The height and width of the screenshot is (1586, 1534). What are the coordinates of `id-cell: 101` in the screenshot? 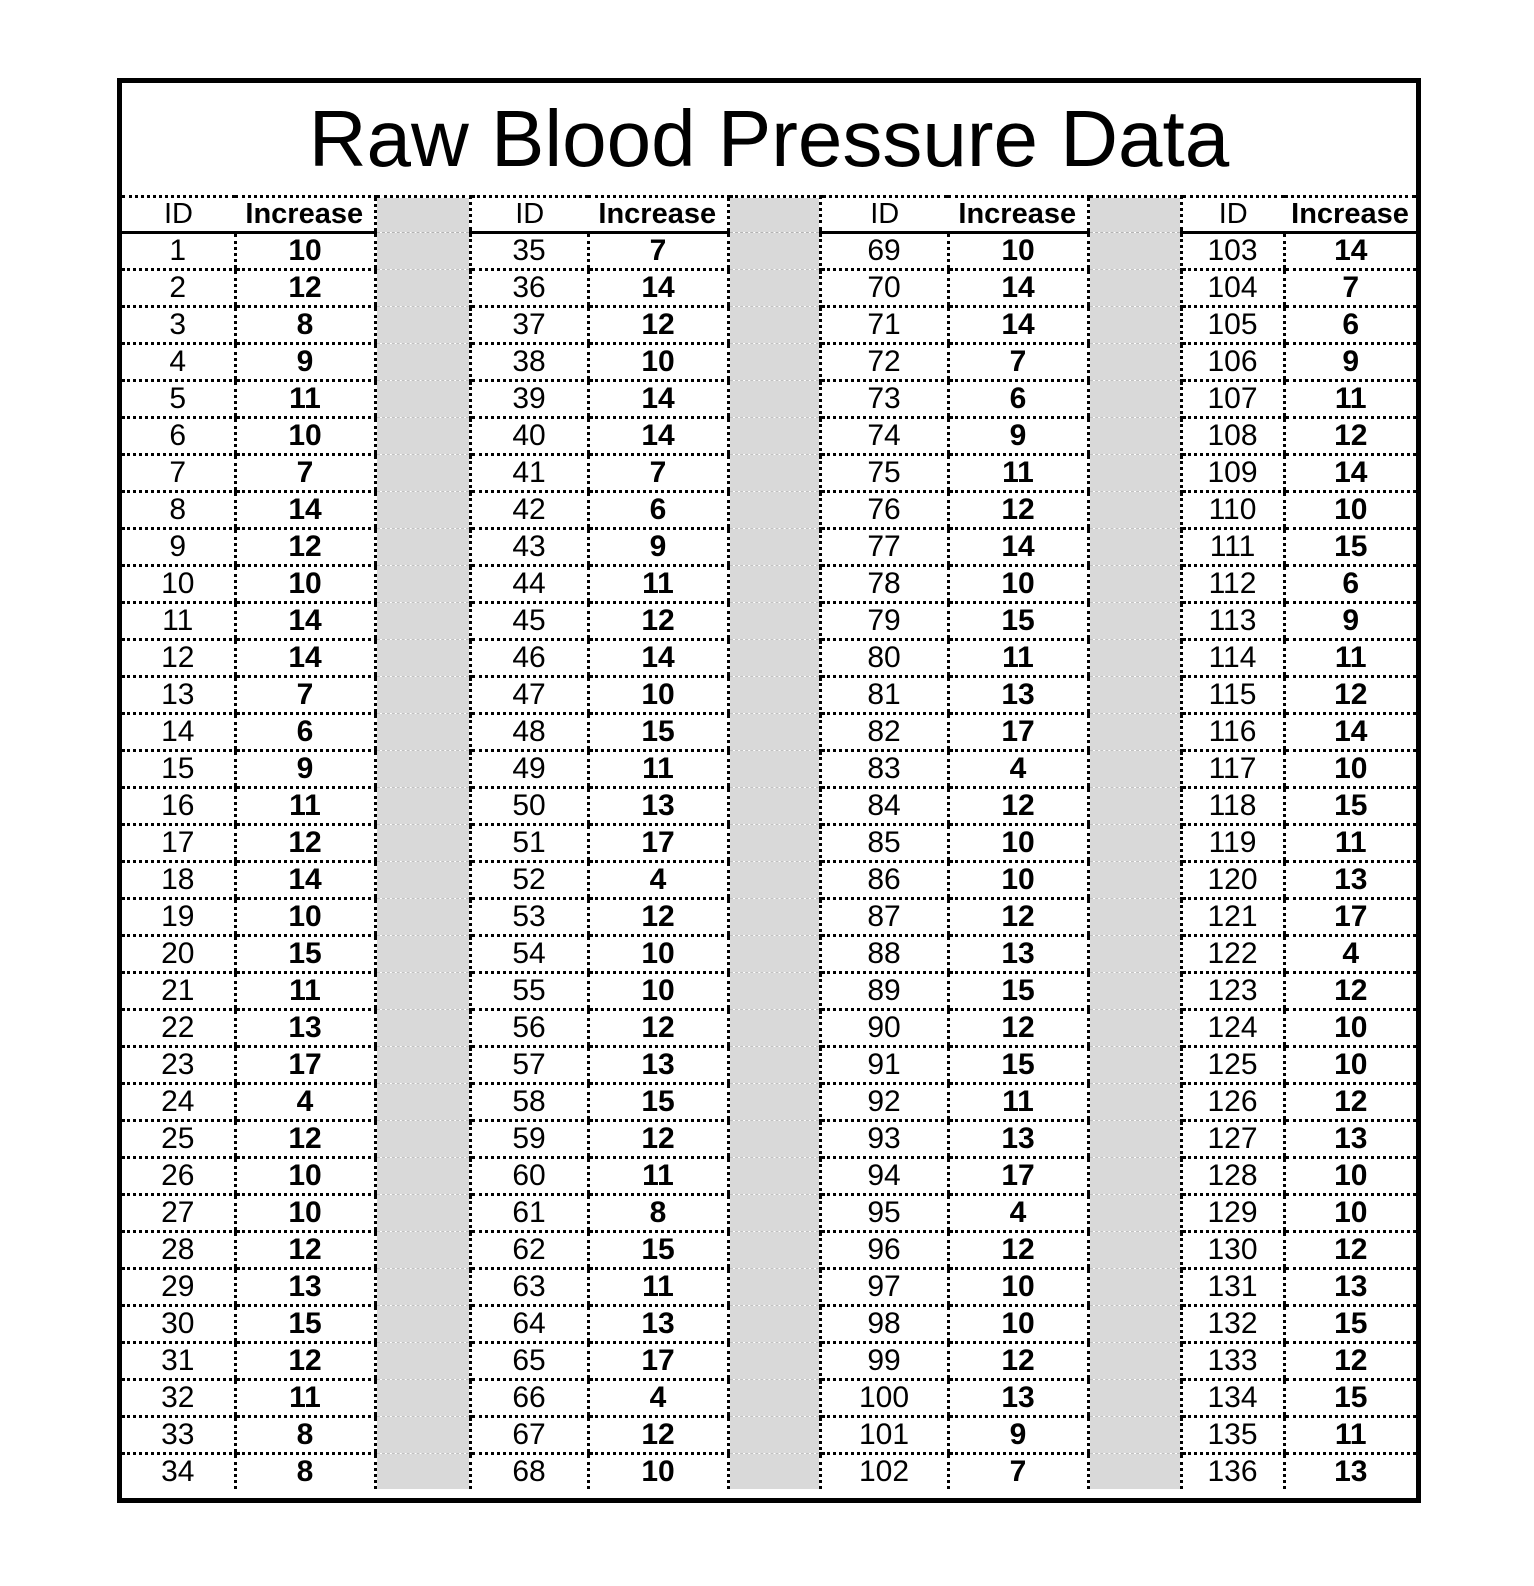 It's located at (884, 1435).